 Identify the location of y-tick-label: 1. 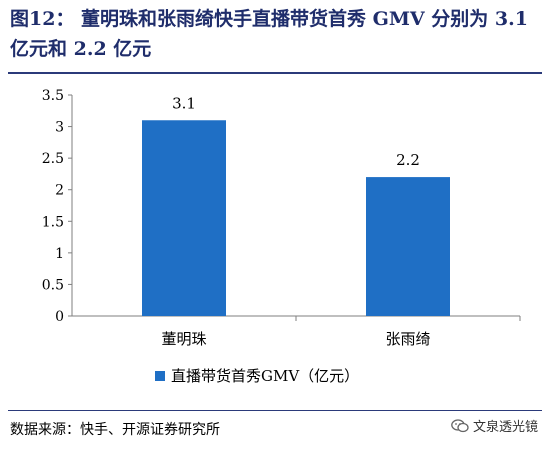
(59, 254).